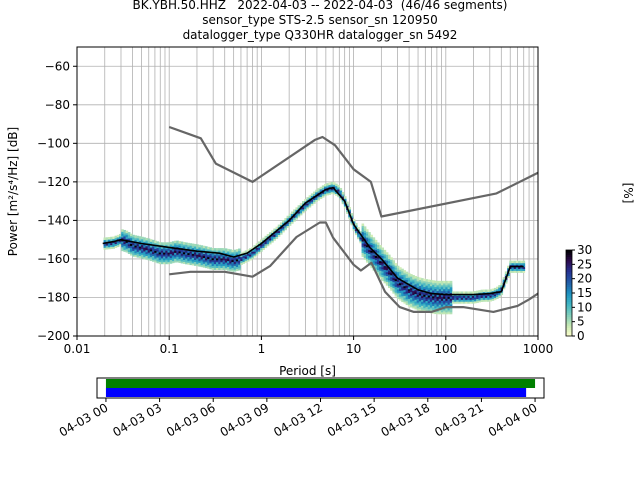 The image size is (640, 480). Describe the element at coordinates (569, 311) in the screenshot. I see `colorbar-cell` at that location.